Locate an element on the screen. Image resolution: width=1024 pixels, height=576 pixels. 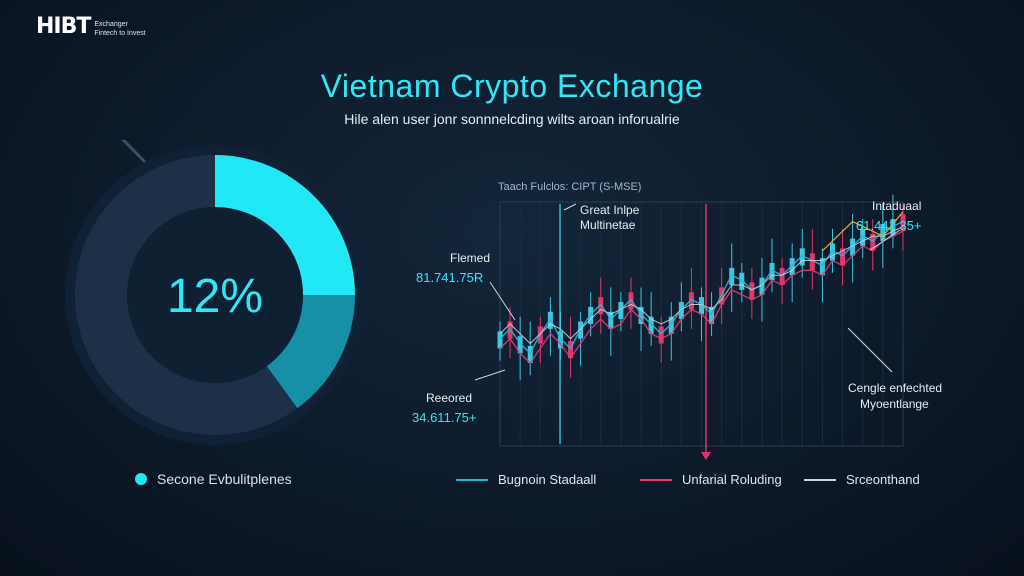
gauge-hole is located at coordinates (215, 295).